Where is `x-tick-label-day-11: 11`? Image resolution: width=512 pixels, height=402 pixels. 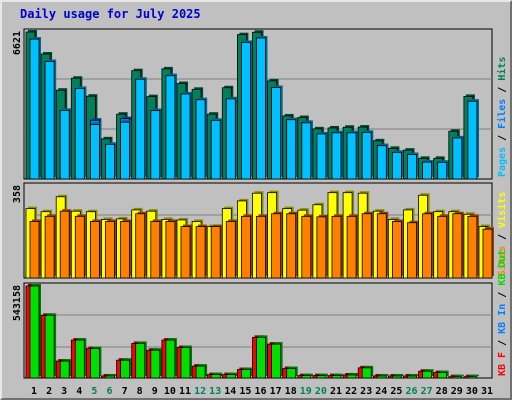 x-tick-label-day-11: 11 is located at coordinates (185, 391).